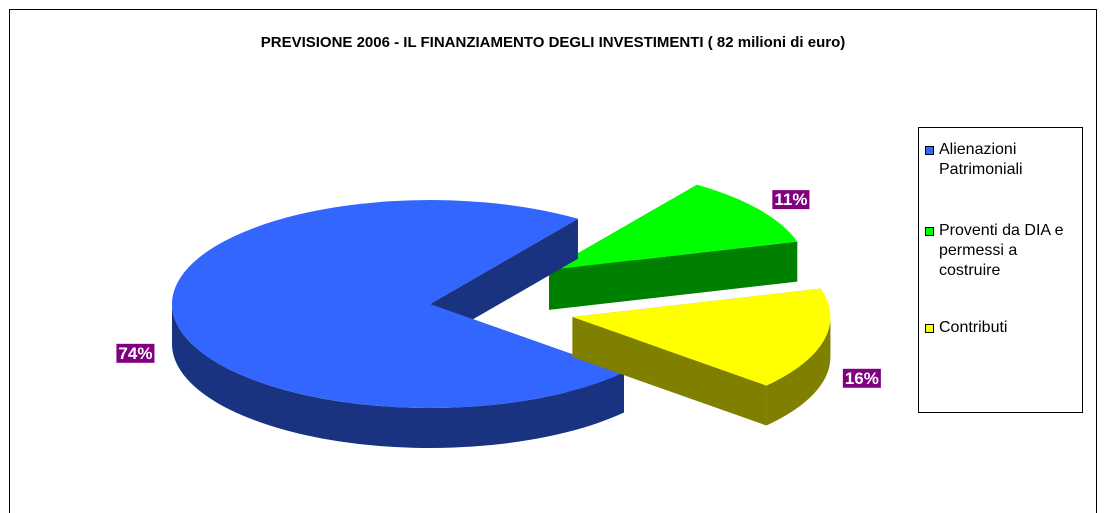 This screenshot has width=1108, height=513. I want to click on legend-entry: Contributi, so click(1000, 328).